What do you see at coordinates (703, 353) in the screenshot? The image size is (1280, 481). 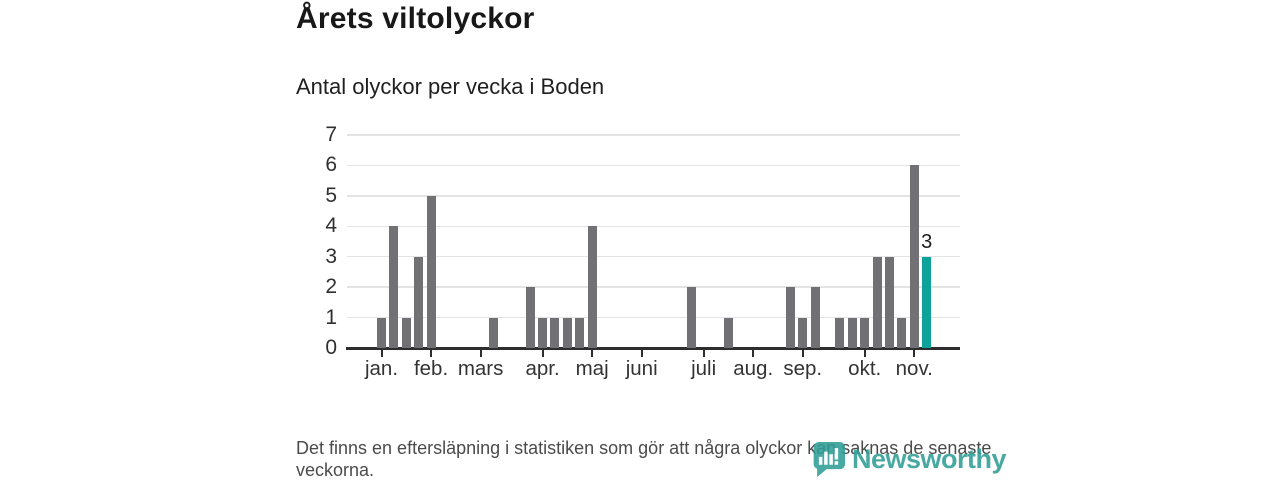 I see `x-tick-mark-juli` at bounding box center [703, 353].